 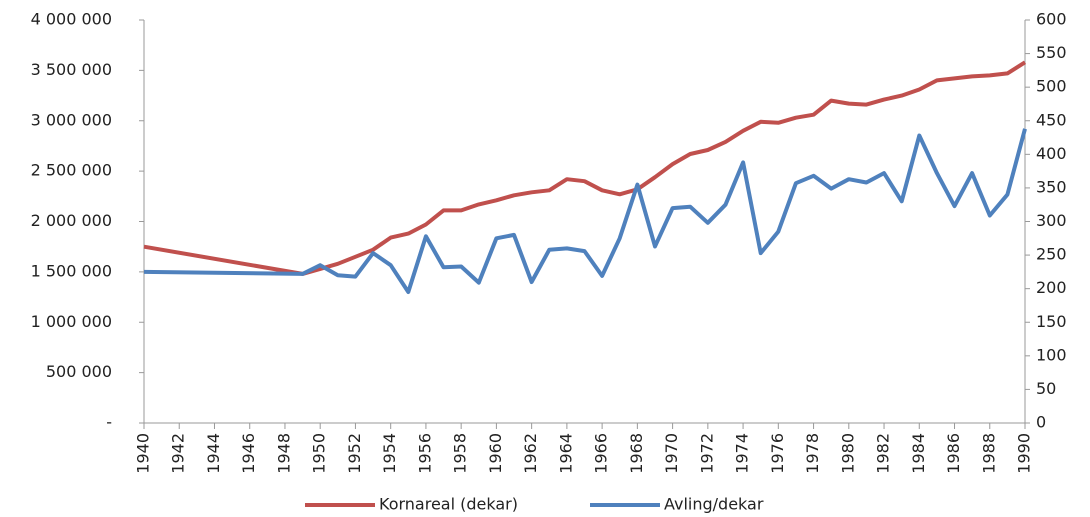 What do you see at coordinates (847, 453) in the screenshot?
I see `x-tick-label: 1980` at bounding box center [847, 453].